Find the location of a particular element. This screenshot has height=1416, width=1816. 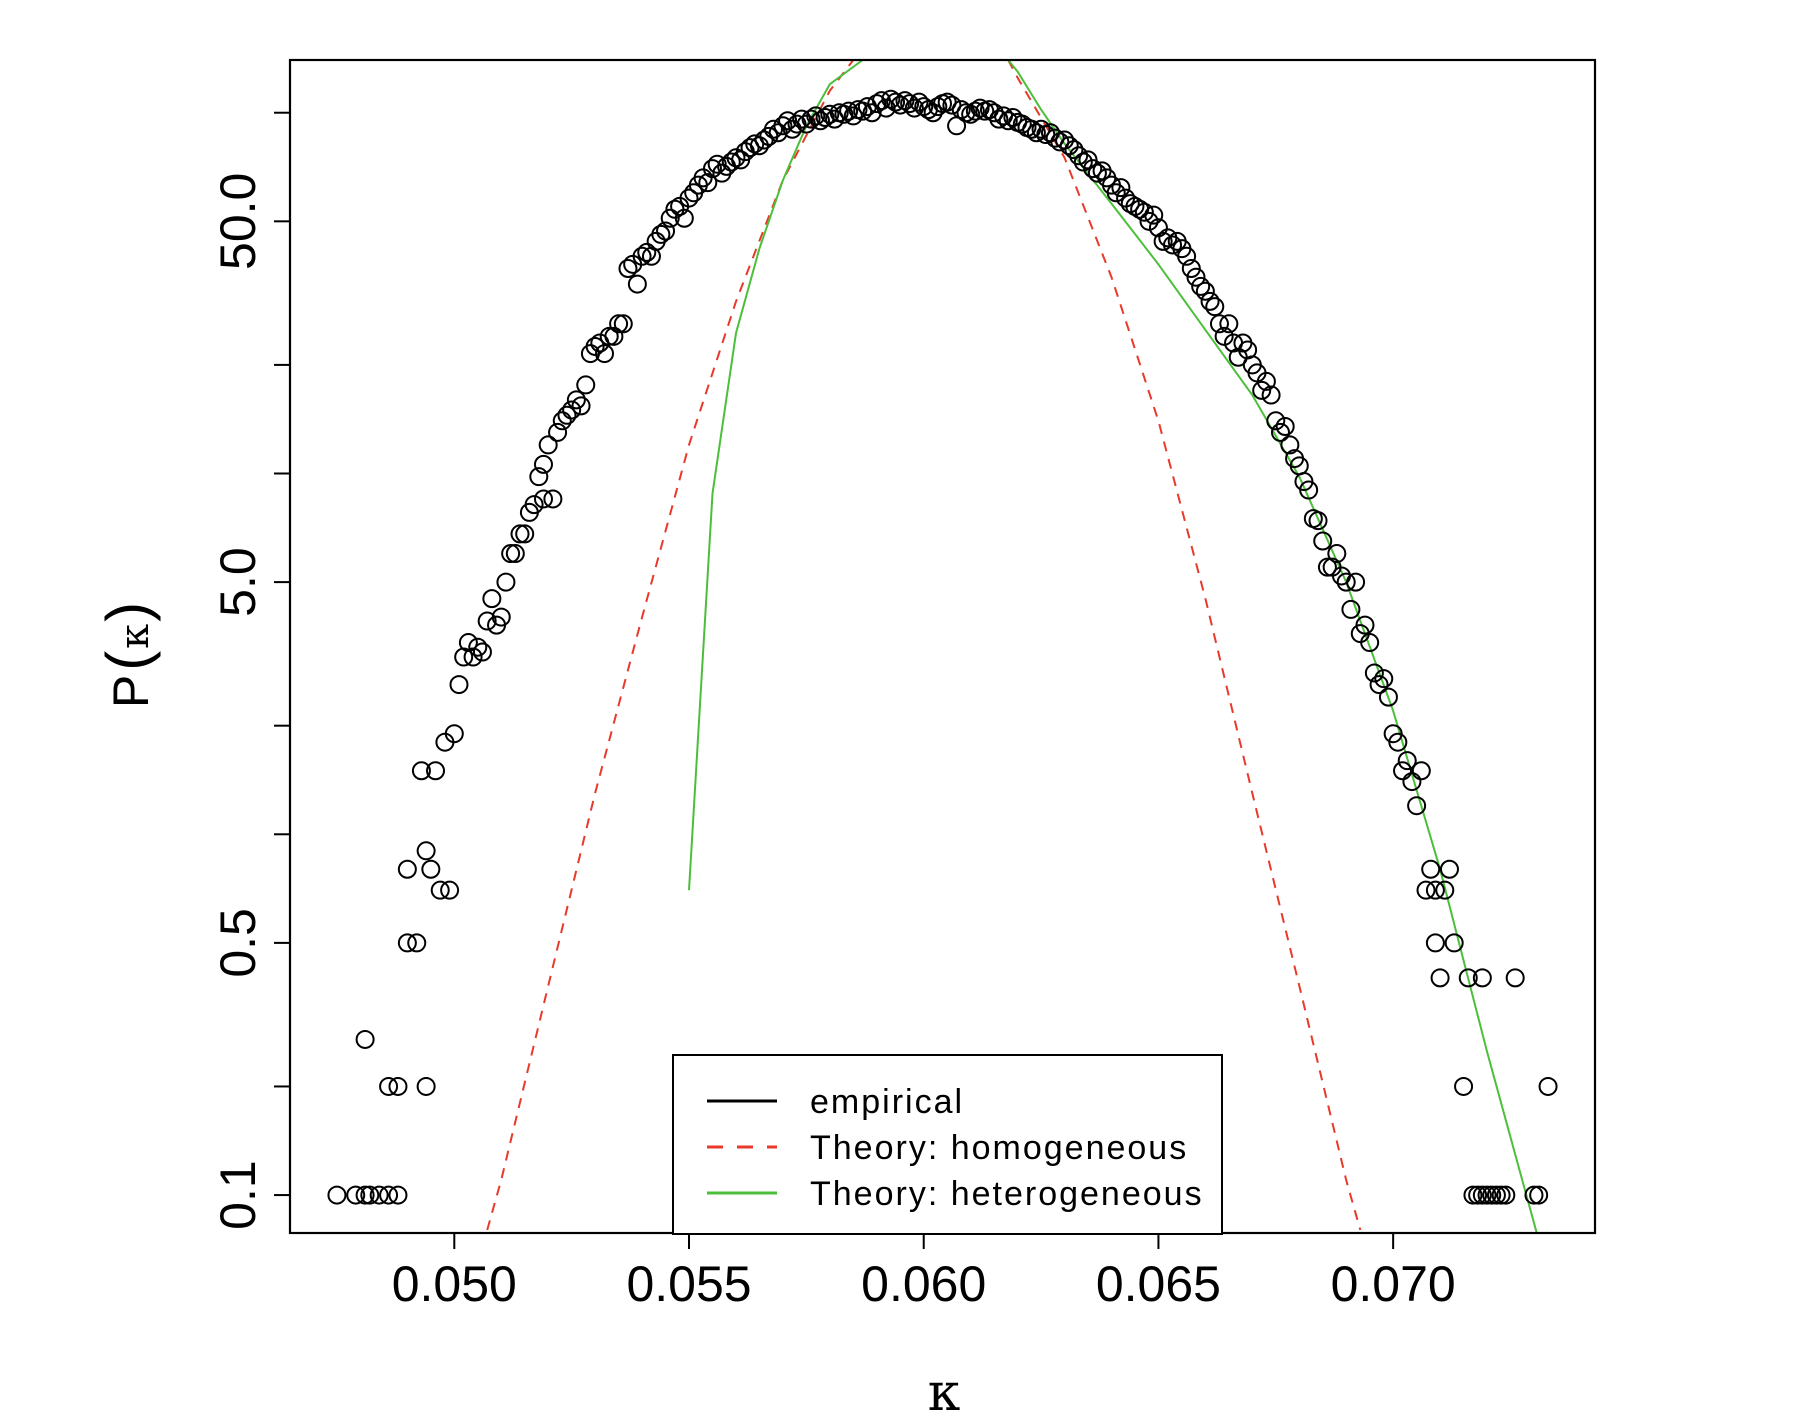

legend-label-empirical: empirical is located at coordinates (887, 1102).